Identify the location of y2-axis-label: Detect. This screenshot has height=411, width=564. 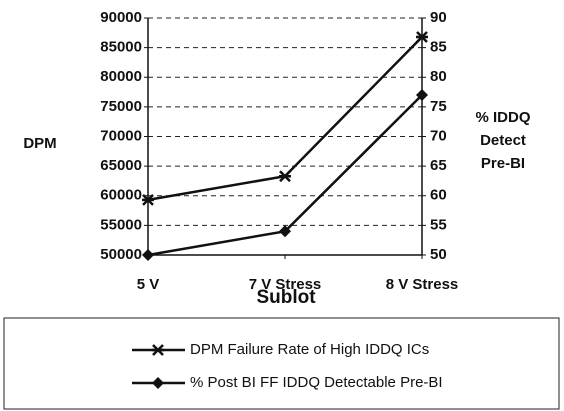
(503, 140).